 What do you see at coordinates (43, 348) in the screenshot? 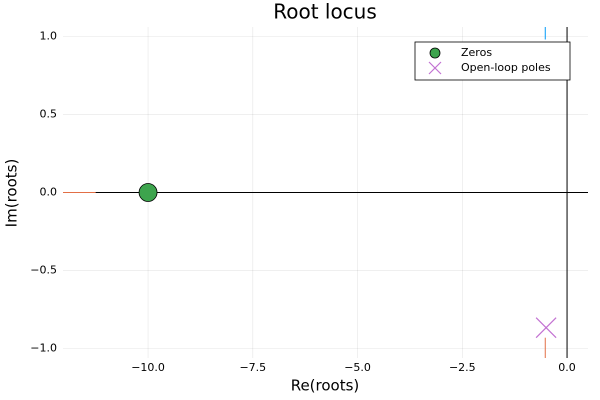
I see `y-tick-label: −1.0` at bounding box center [43, 348].